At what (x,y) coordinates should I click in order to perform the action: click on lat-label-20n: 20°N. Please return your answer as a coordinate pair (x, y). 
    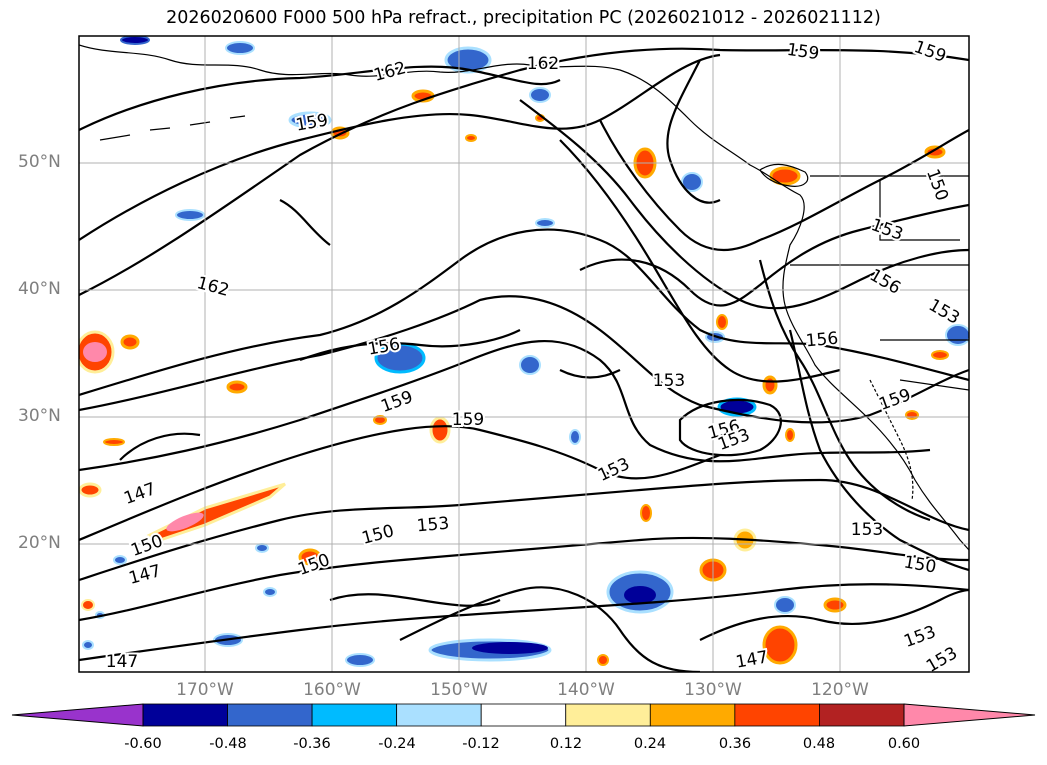
    Looking at the image, I should click on (39, 543).